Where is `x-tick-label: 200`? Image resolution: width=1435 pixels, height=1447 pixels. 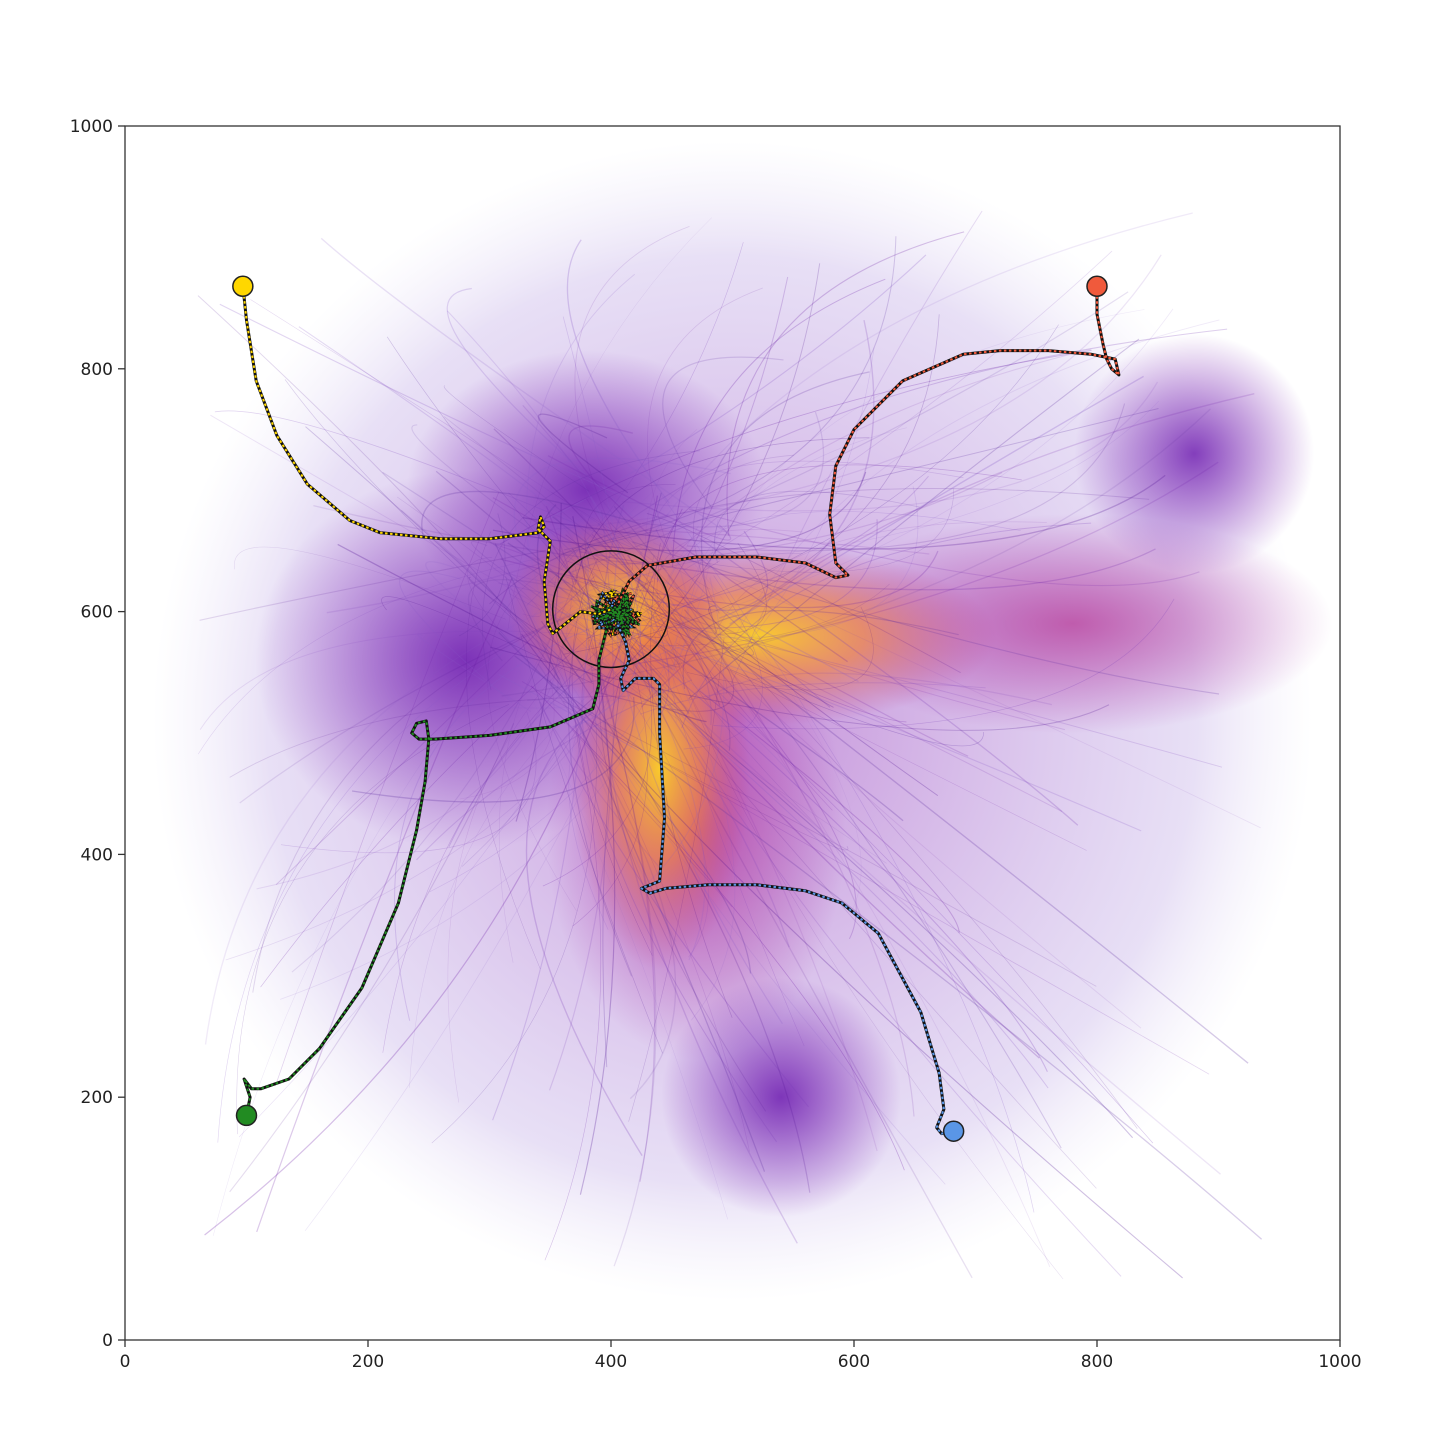 x-tick-label: 200 is located at coordinates (368, 1362).